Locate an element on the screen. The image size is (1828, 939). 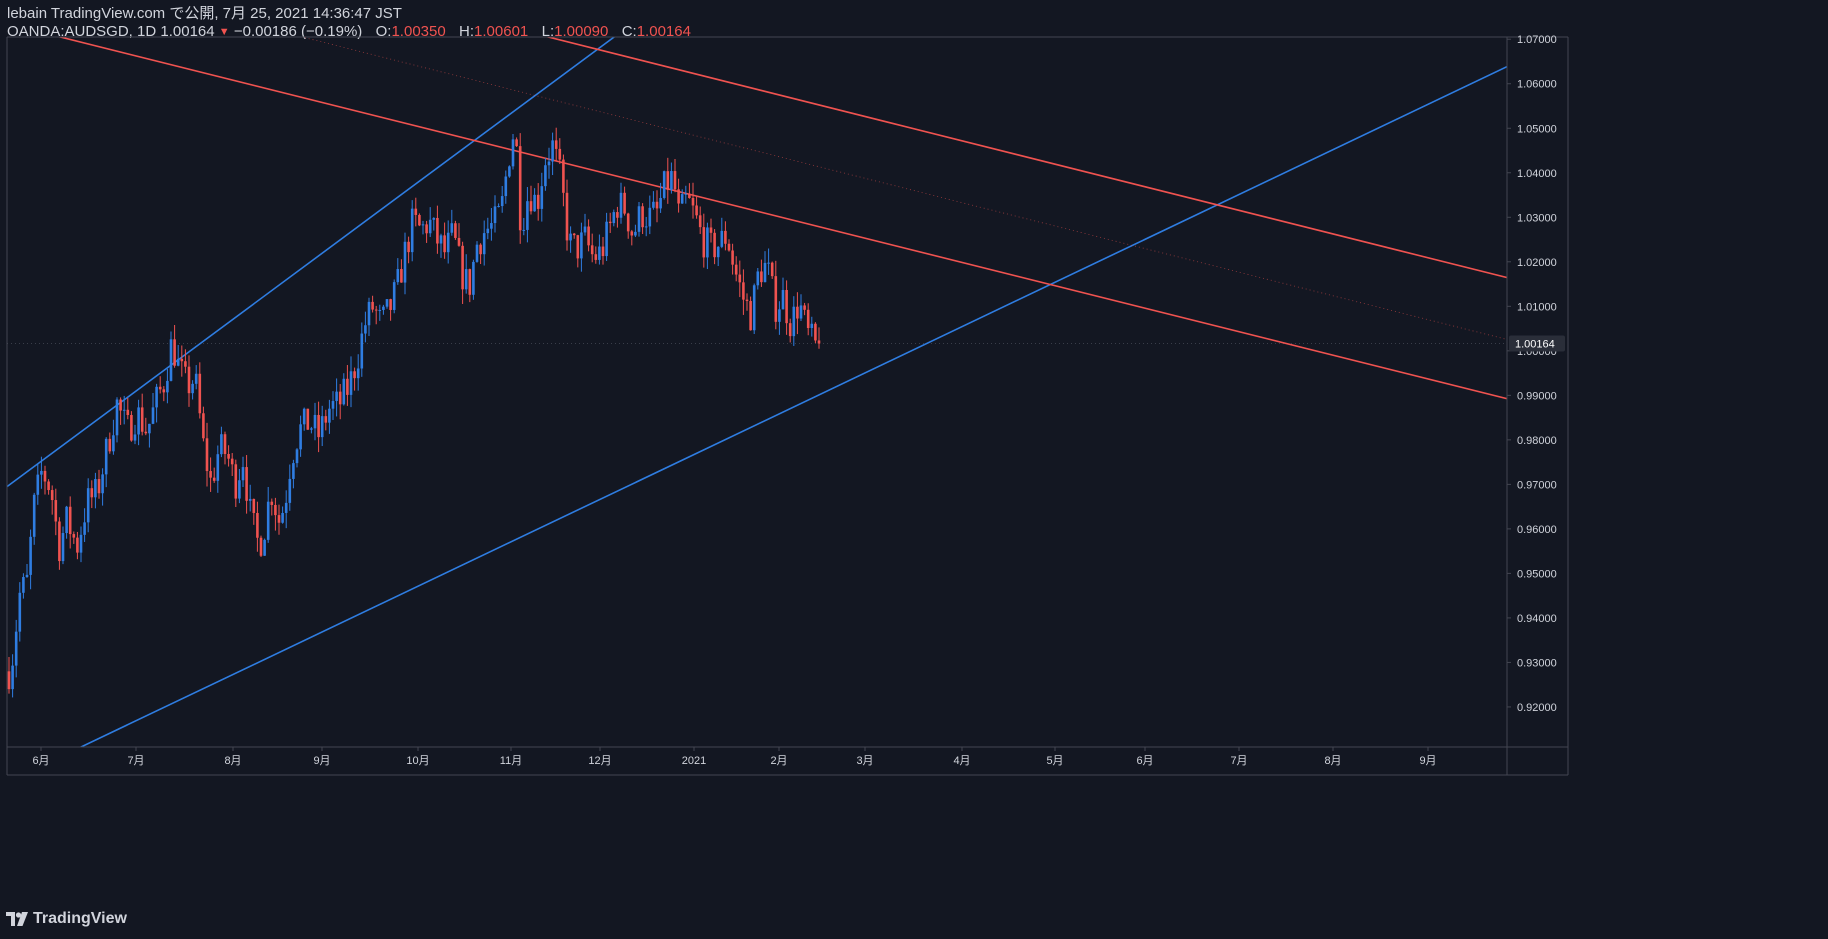
y-tick-label: 1.04000 is located at coordinates (1537, 174).